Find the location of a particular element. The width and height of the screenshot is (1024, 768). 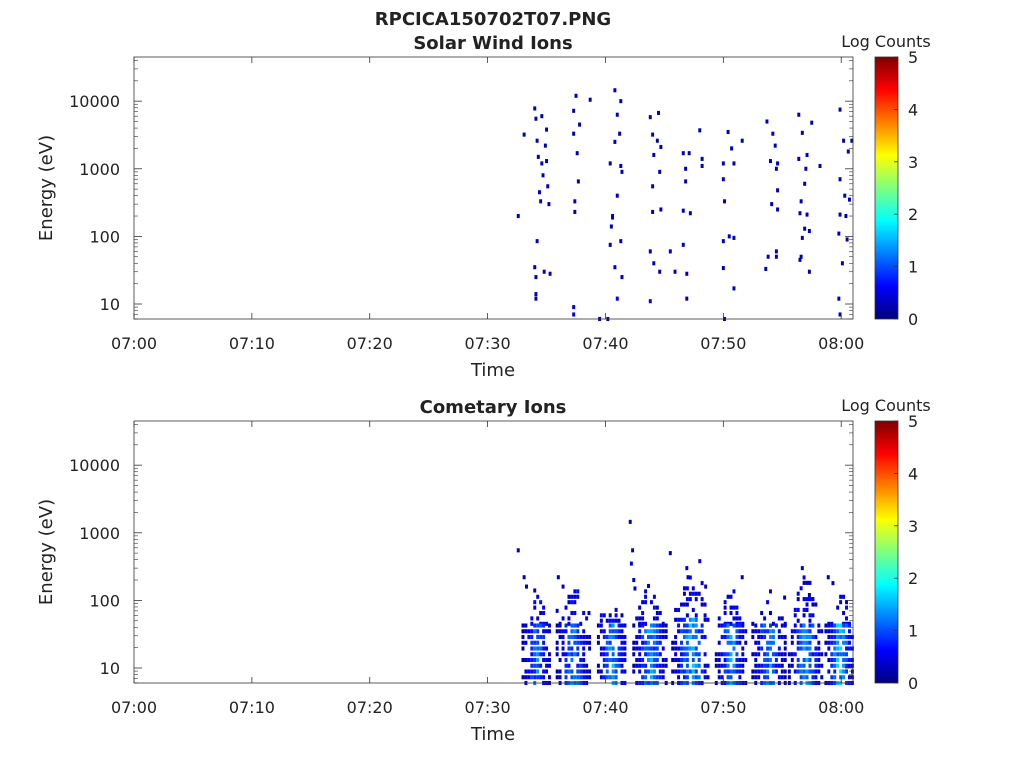

y-tick-label: 1000 is located at coordinates (99, 169).